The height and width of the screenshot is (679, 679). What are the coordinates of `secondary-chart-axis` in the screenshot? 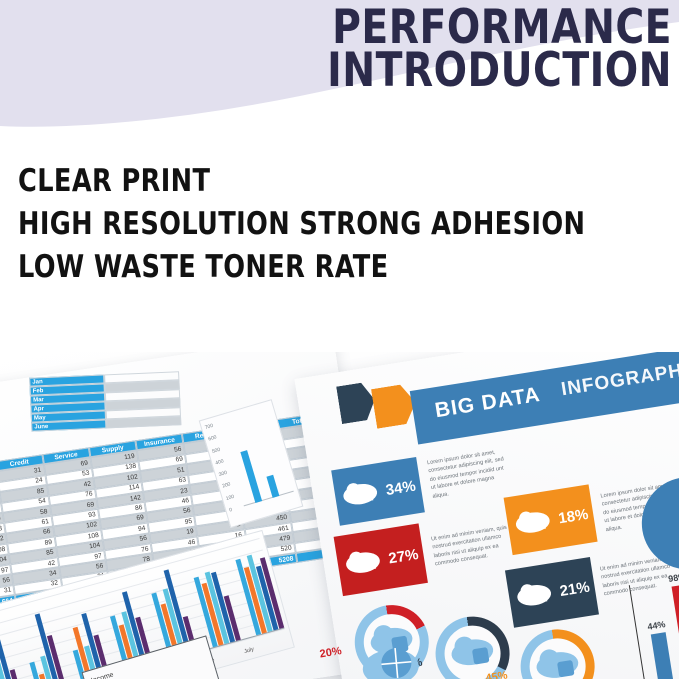 It's located at (268, 498).